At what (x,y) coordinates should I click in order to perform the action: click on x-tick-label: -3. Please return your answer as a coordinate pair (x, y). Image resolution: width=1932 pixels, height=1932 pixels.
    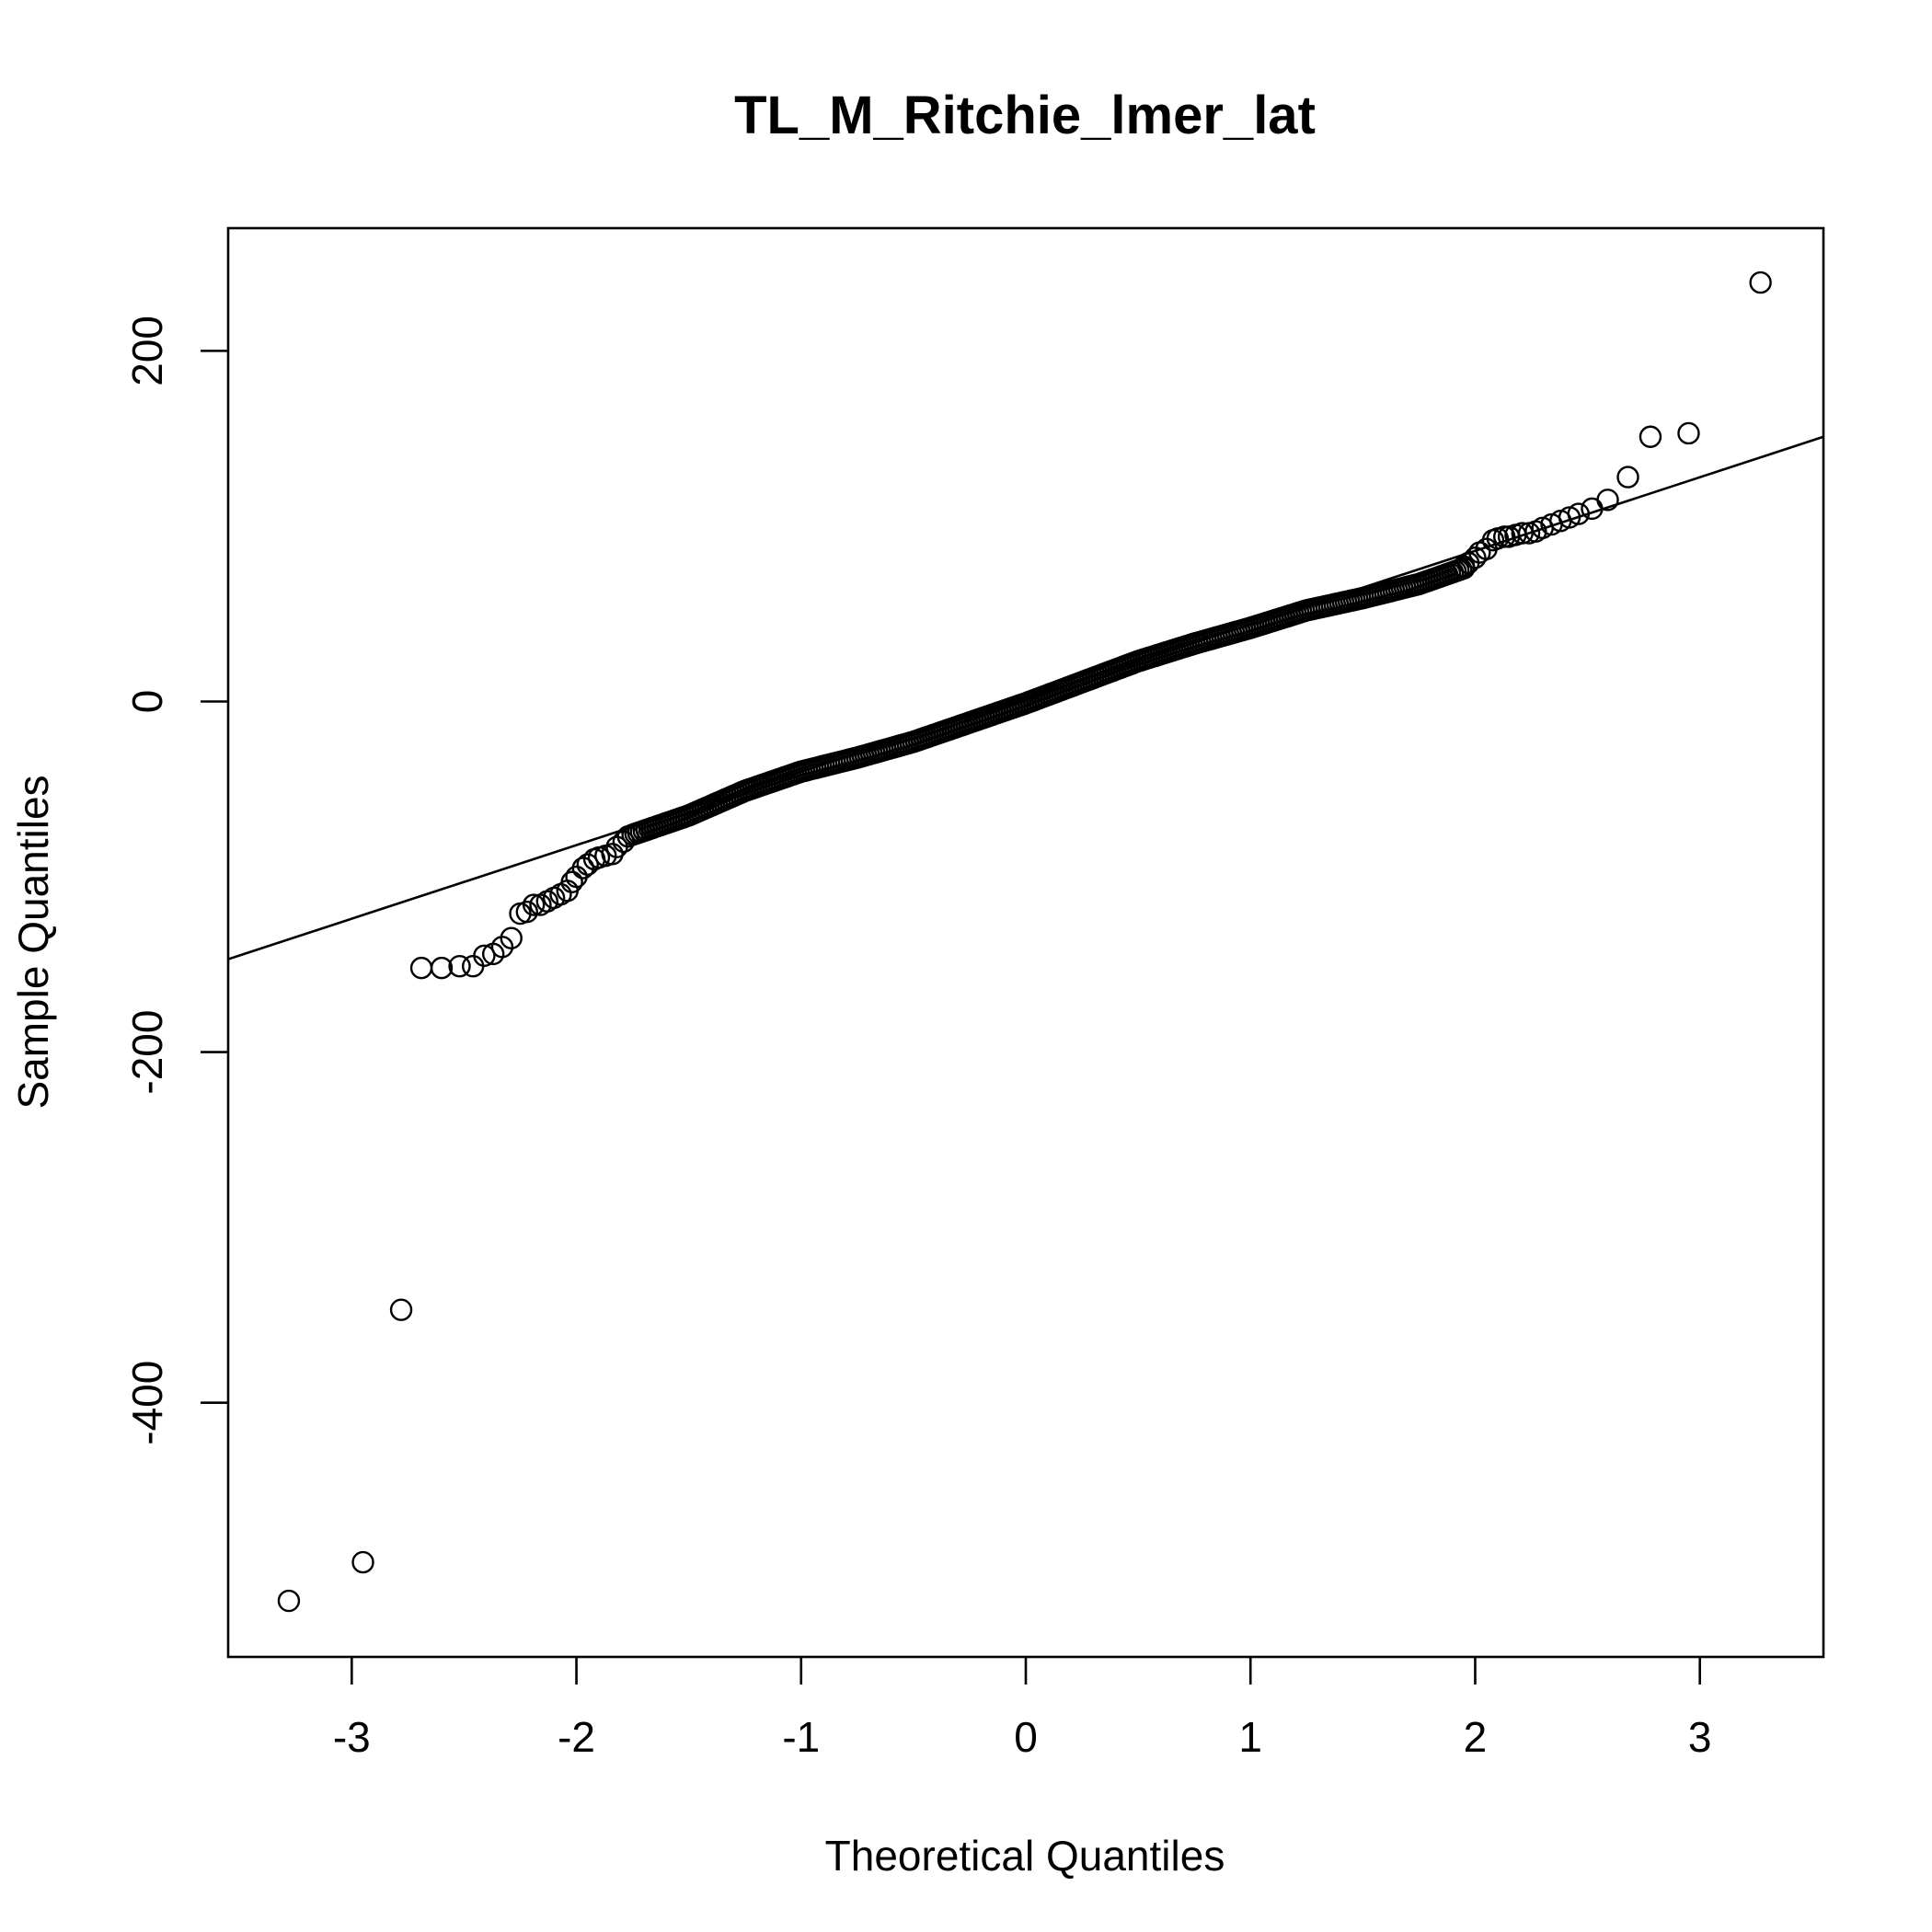
    Looking at the image, I should click on (352, 1737).